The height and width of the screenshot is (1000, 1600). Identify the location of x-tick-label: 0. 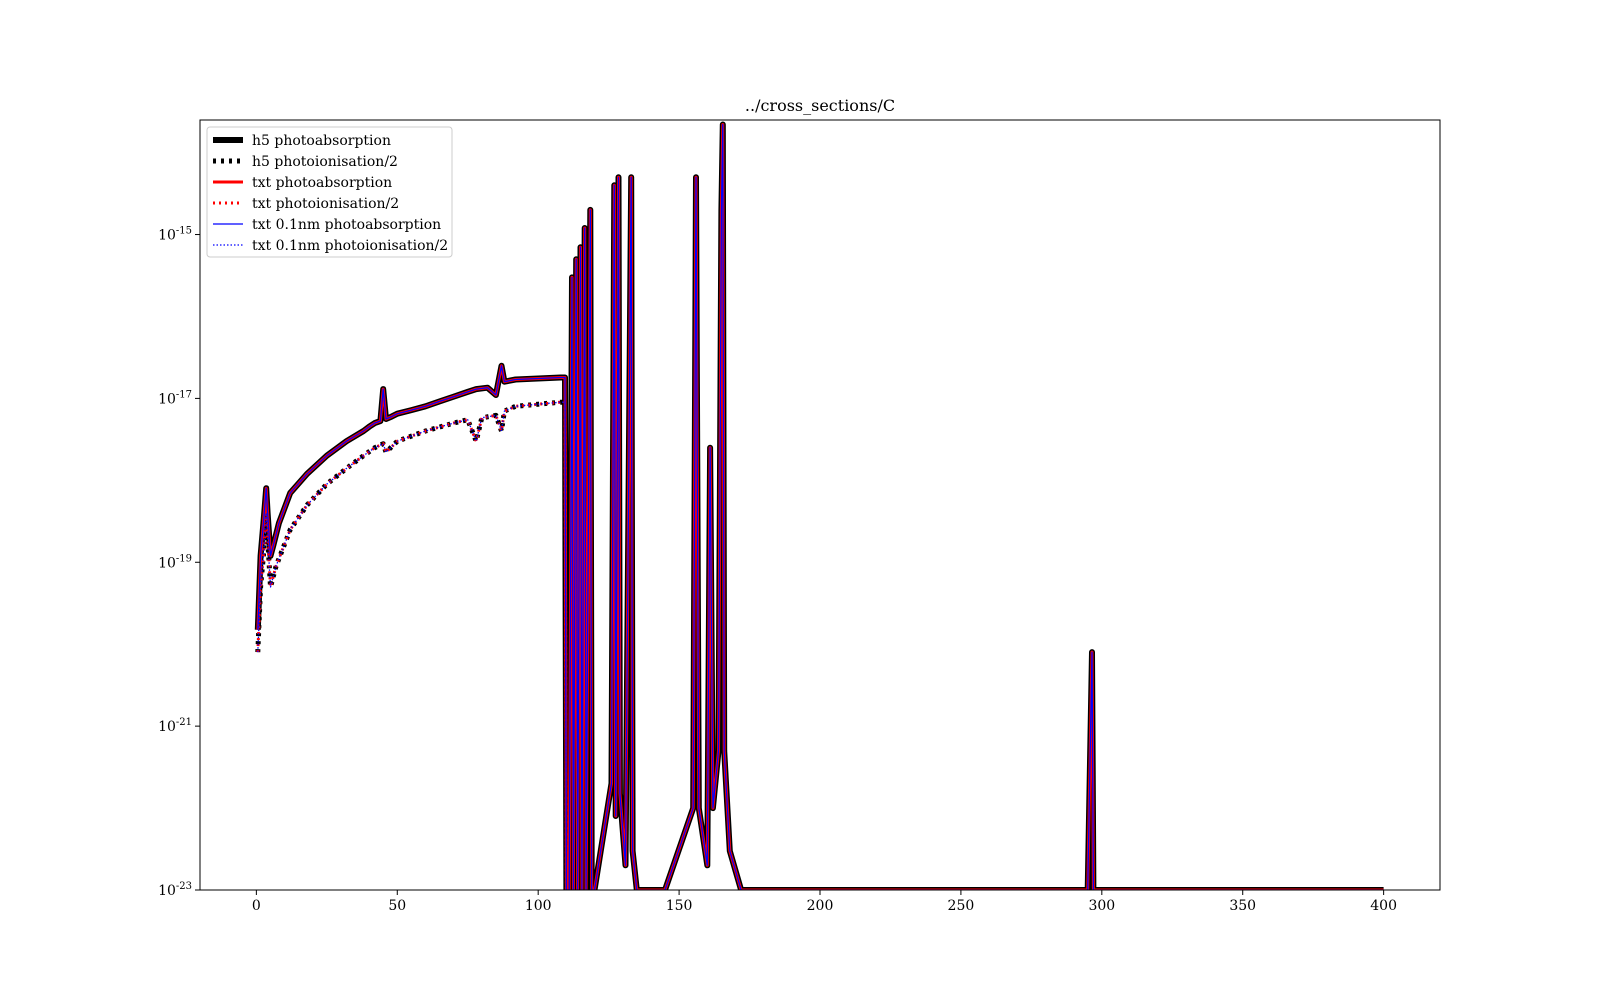
(256, 906).